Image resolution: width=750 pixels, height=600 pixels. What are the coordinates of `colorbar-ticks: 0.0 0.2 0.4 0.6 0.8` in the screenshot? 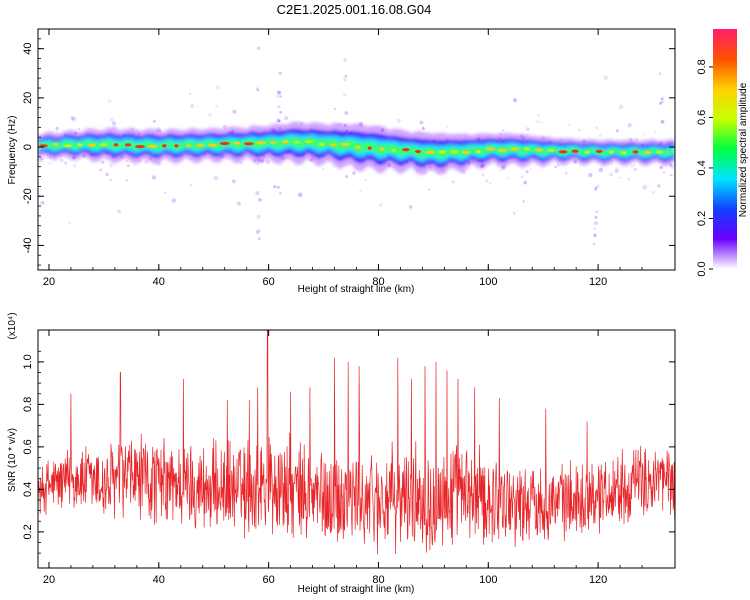 It's located at (704, 168).